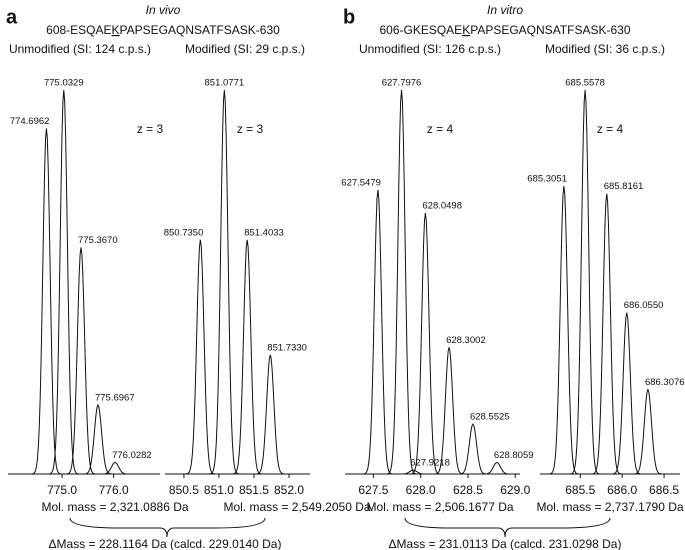 Image resolution: width=685 pixels, height=550 pixels. I want to click on mol-mass: Mol. mass = 2,321.0886 Da, so click(114, 507).